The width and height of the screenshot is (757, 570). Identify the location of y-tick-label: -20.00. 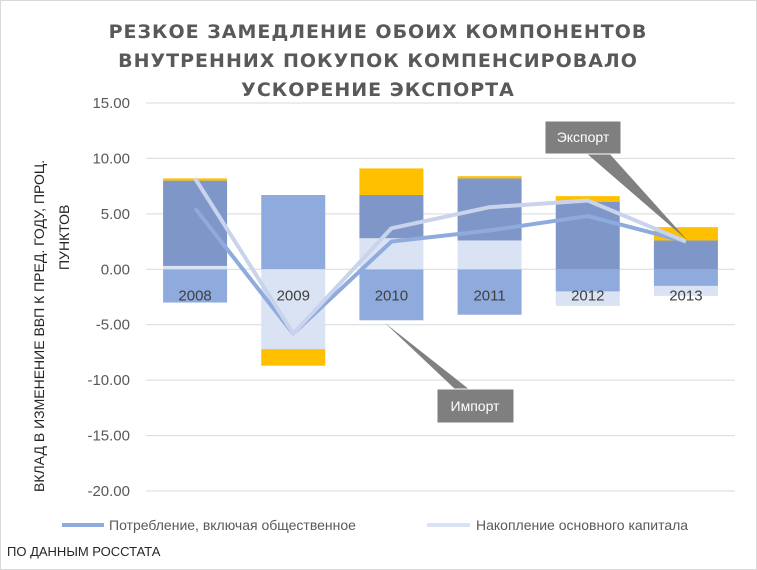
(108, 491).